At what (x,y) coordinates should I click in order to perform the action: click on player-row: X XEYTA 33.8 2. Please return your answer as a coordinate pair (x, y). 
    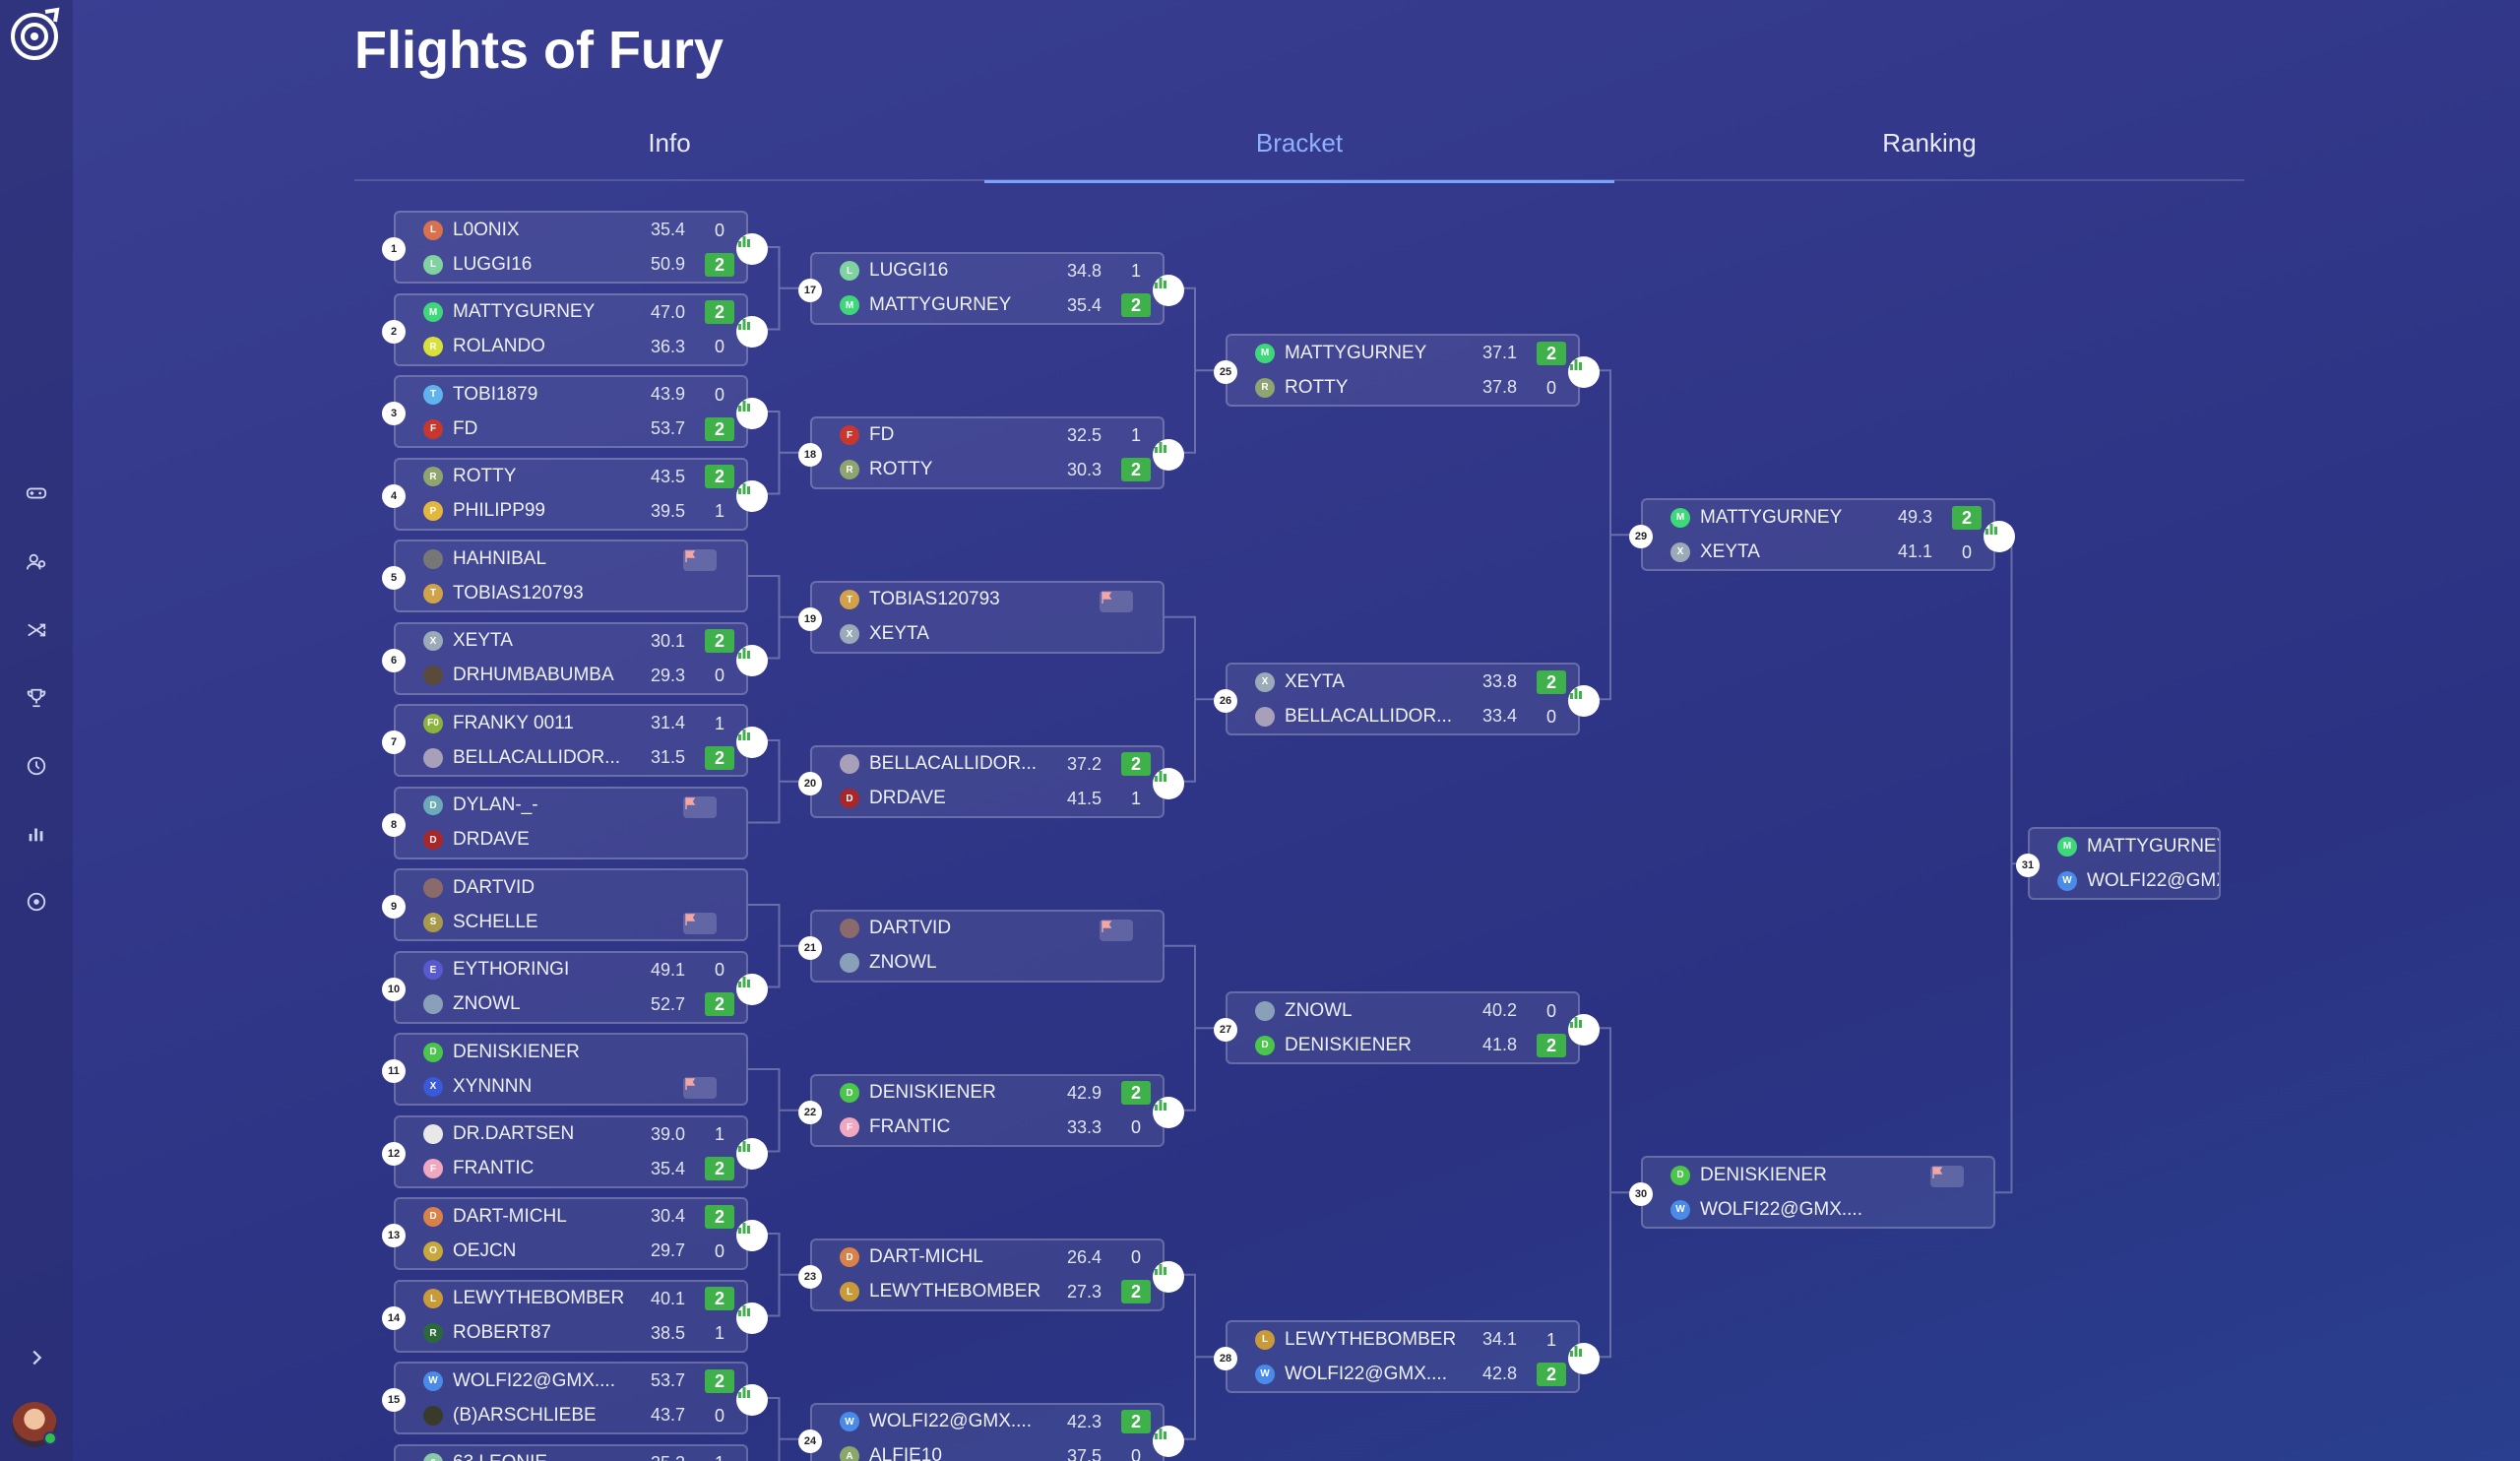
    Looking at the image, I should click on (1403, 682).